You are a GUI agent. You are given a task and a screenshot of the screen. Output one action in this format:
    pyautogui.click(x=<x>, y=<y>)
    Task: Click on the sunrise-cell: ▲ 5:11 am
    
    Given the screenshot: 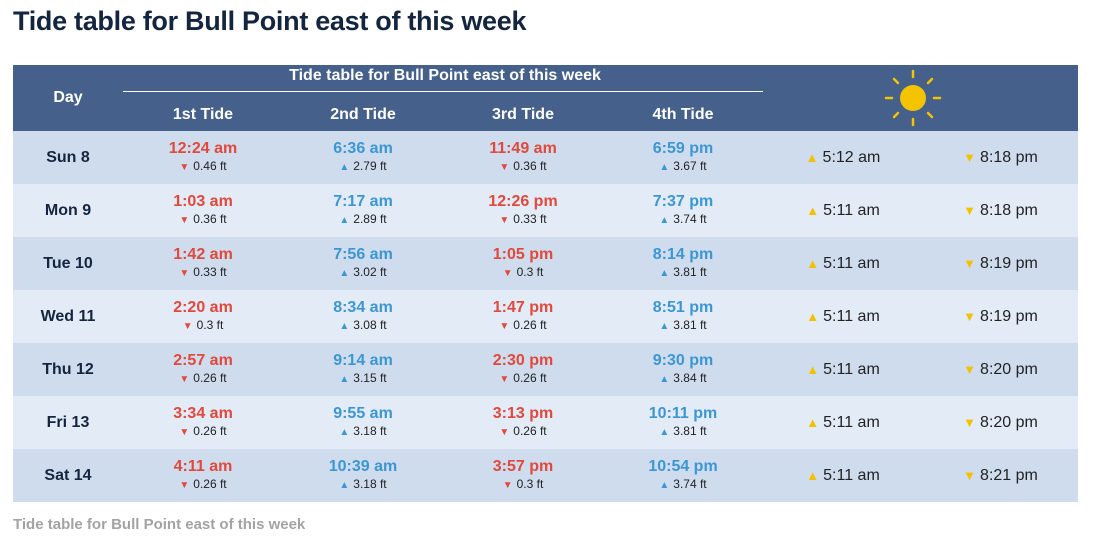 What is the action you would take?
    pyautogui.click(x=843, y=422)
    